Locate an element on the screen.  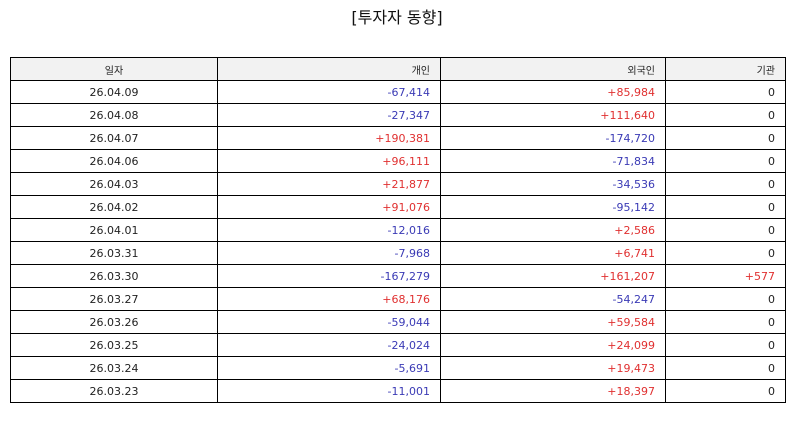
column-header-date: 일자 is located at coordinates (114, 69).